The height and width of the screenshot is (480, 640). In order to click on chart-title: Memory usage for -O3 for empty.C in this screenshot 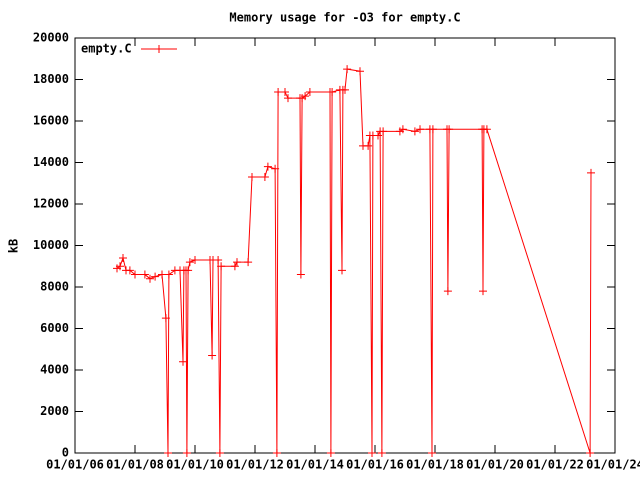, I will do `click(344, 18)`.